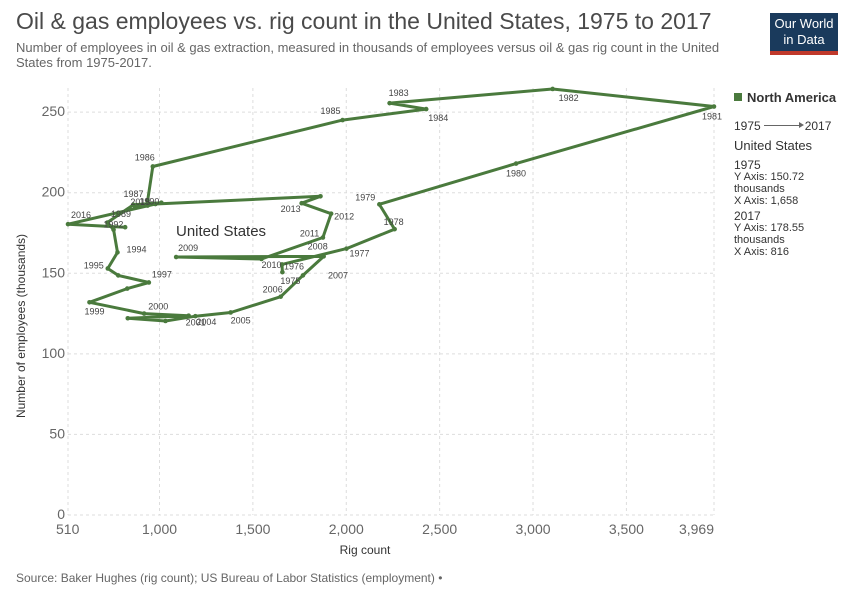 The image size is (850, 600). I want to click on y-tick-label: 50, so click(57, 433).